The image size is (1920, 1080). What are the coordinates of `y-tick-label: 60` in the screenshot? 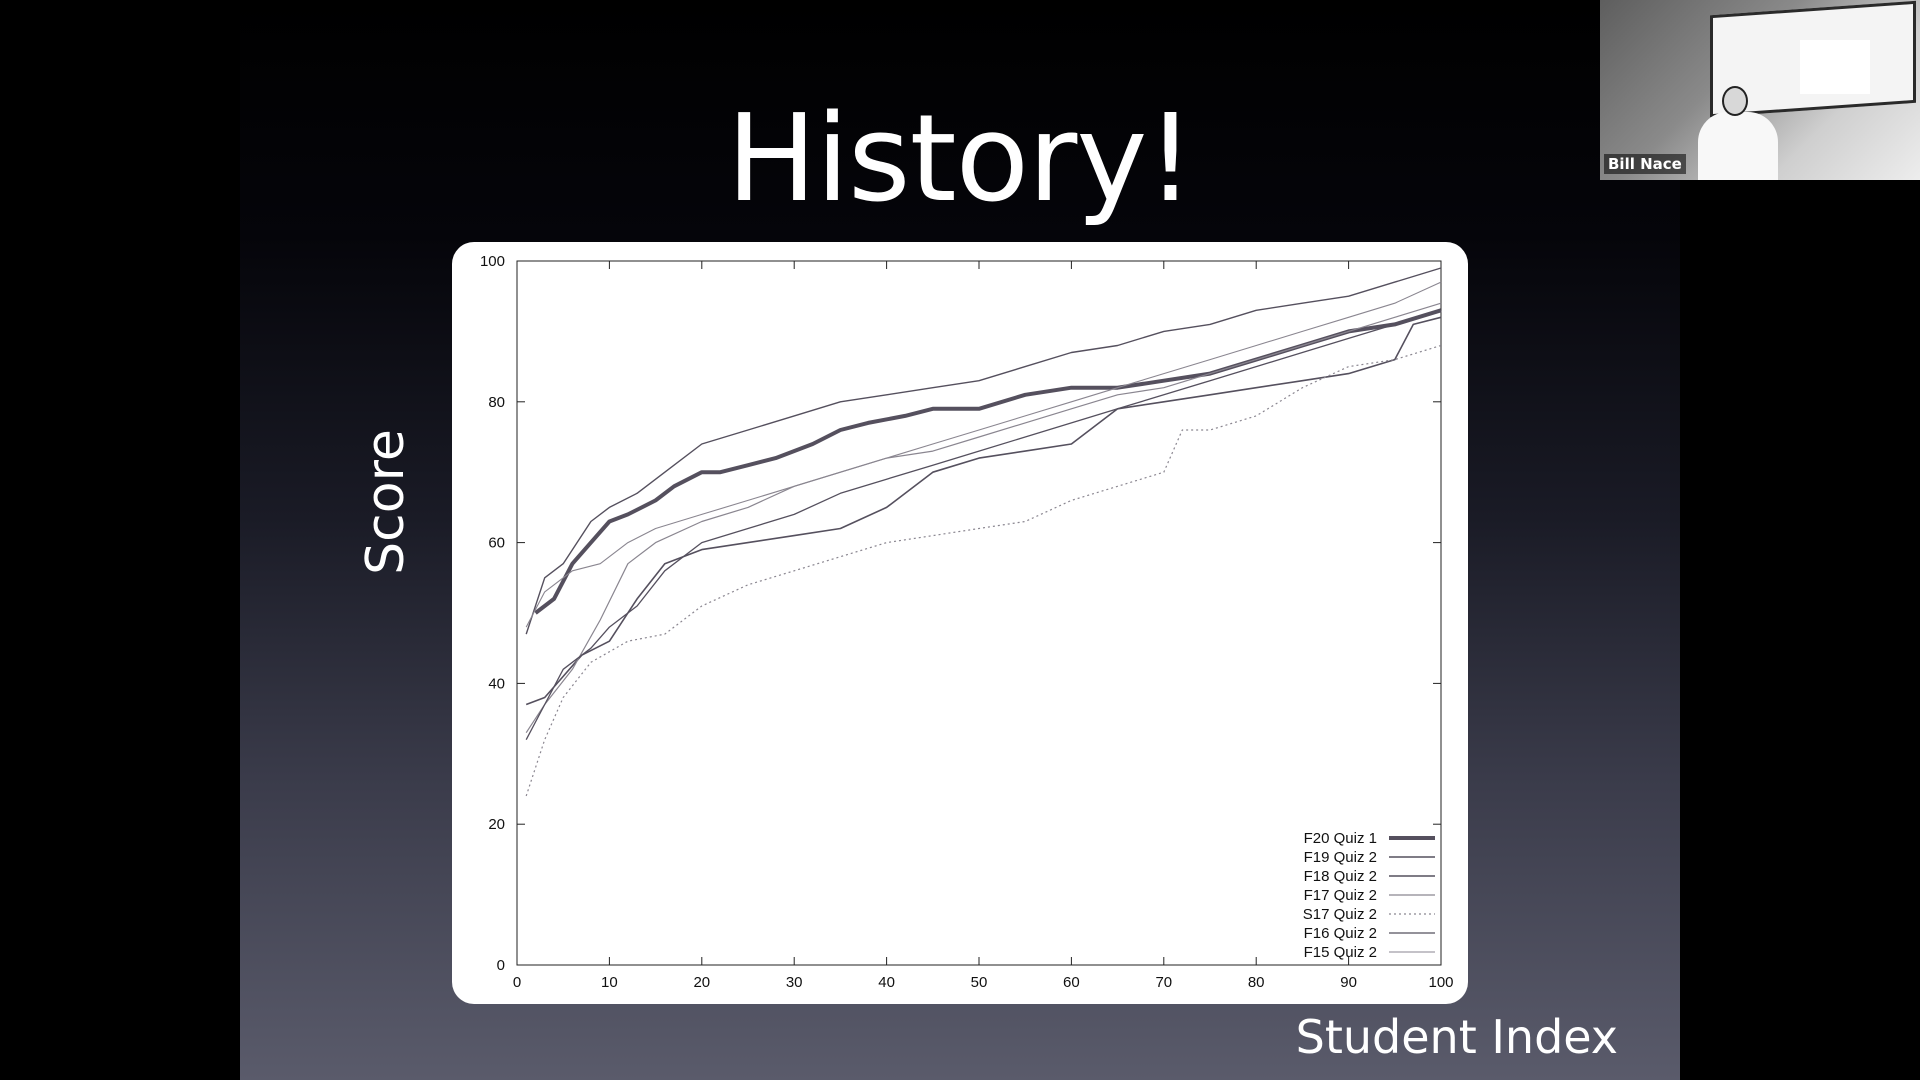 It's located at (496, 543).